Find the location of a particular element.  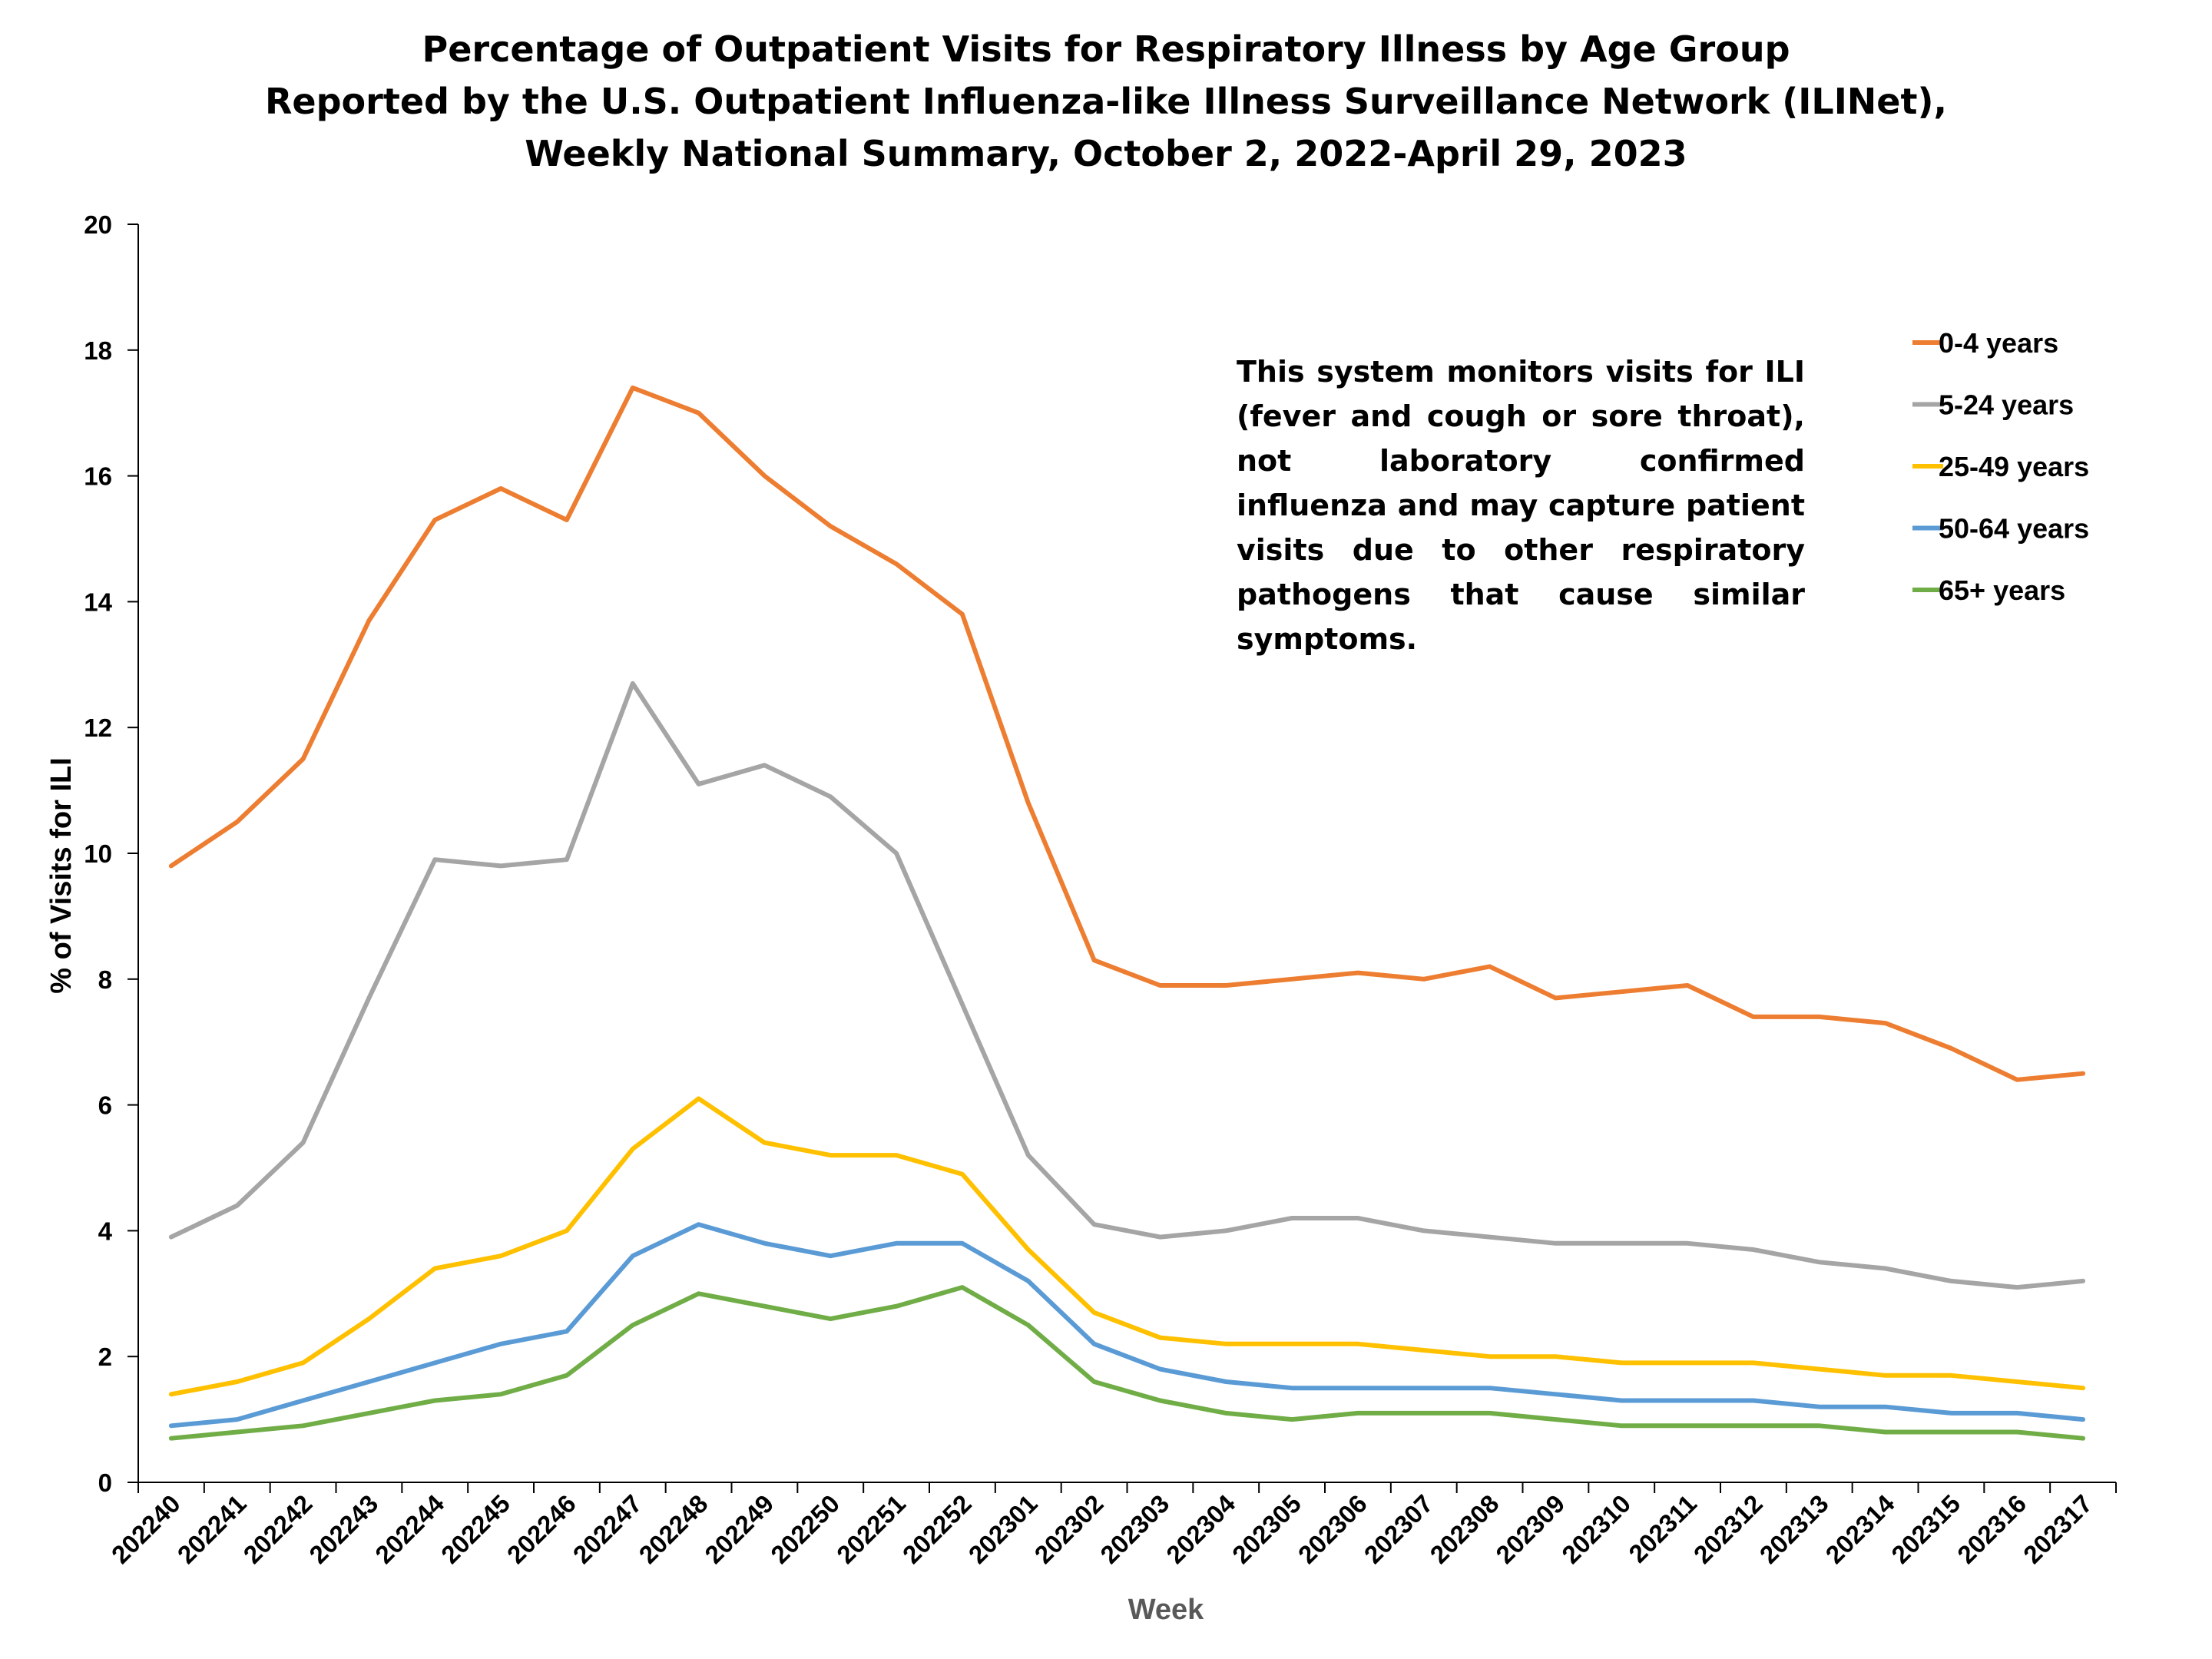

x-tick-label: 202310 is located at coordinates (1596, 1529).